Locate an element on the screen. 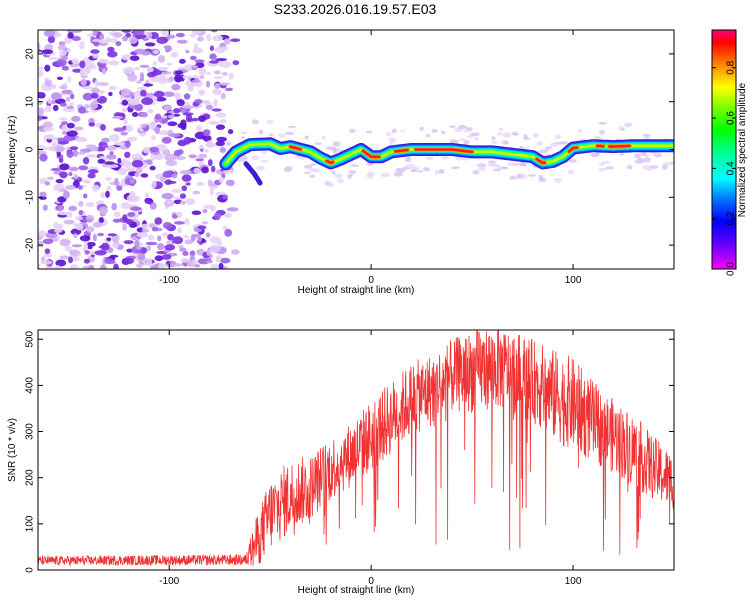 The width and height of the screenshot is (750, 600). ridge-core is located at coordinates (295, 148).